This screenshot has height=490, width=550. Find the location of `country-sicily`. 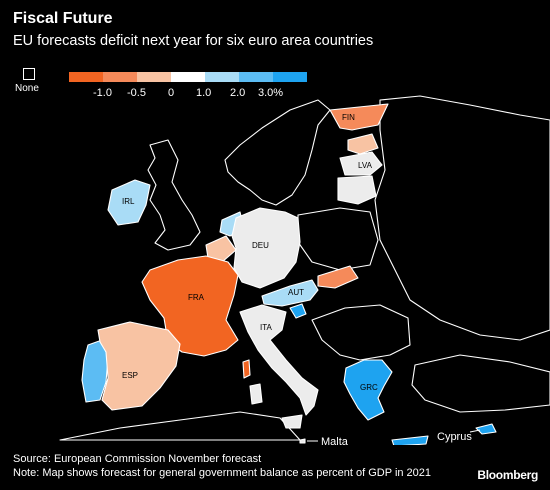

country-sicily is located at coordinates (292, 421).